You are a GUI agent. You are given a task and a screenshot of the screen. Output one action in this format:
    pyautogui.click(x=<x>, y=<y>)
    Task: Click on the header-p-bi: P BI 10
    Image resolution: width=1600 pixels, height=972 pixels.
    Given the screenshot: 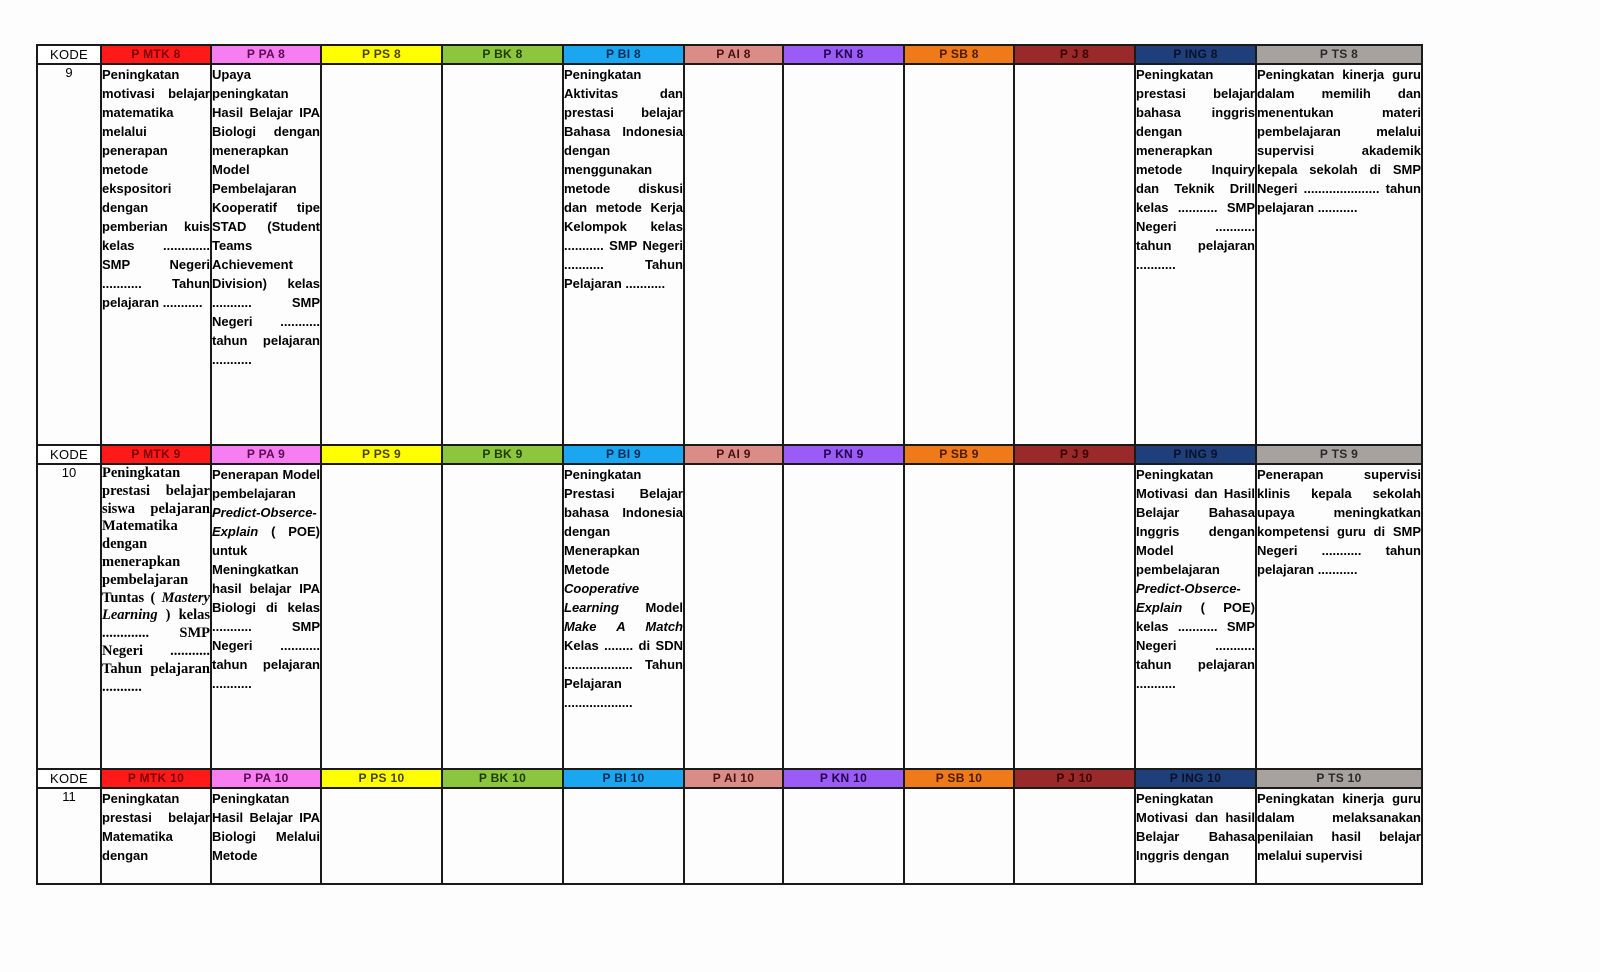 What is the action you would take?
    pyautogui.click(x=623, y=778)
    